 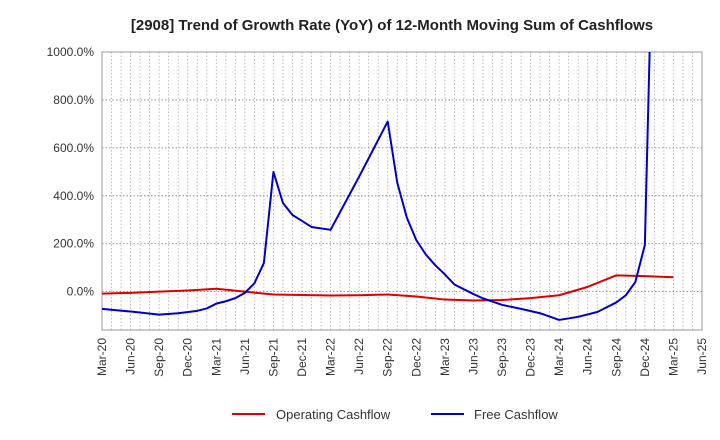 I want to click on x-tick-label: Dec-21, so click(x=302, y=357).